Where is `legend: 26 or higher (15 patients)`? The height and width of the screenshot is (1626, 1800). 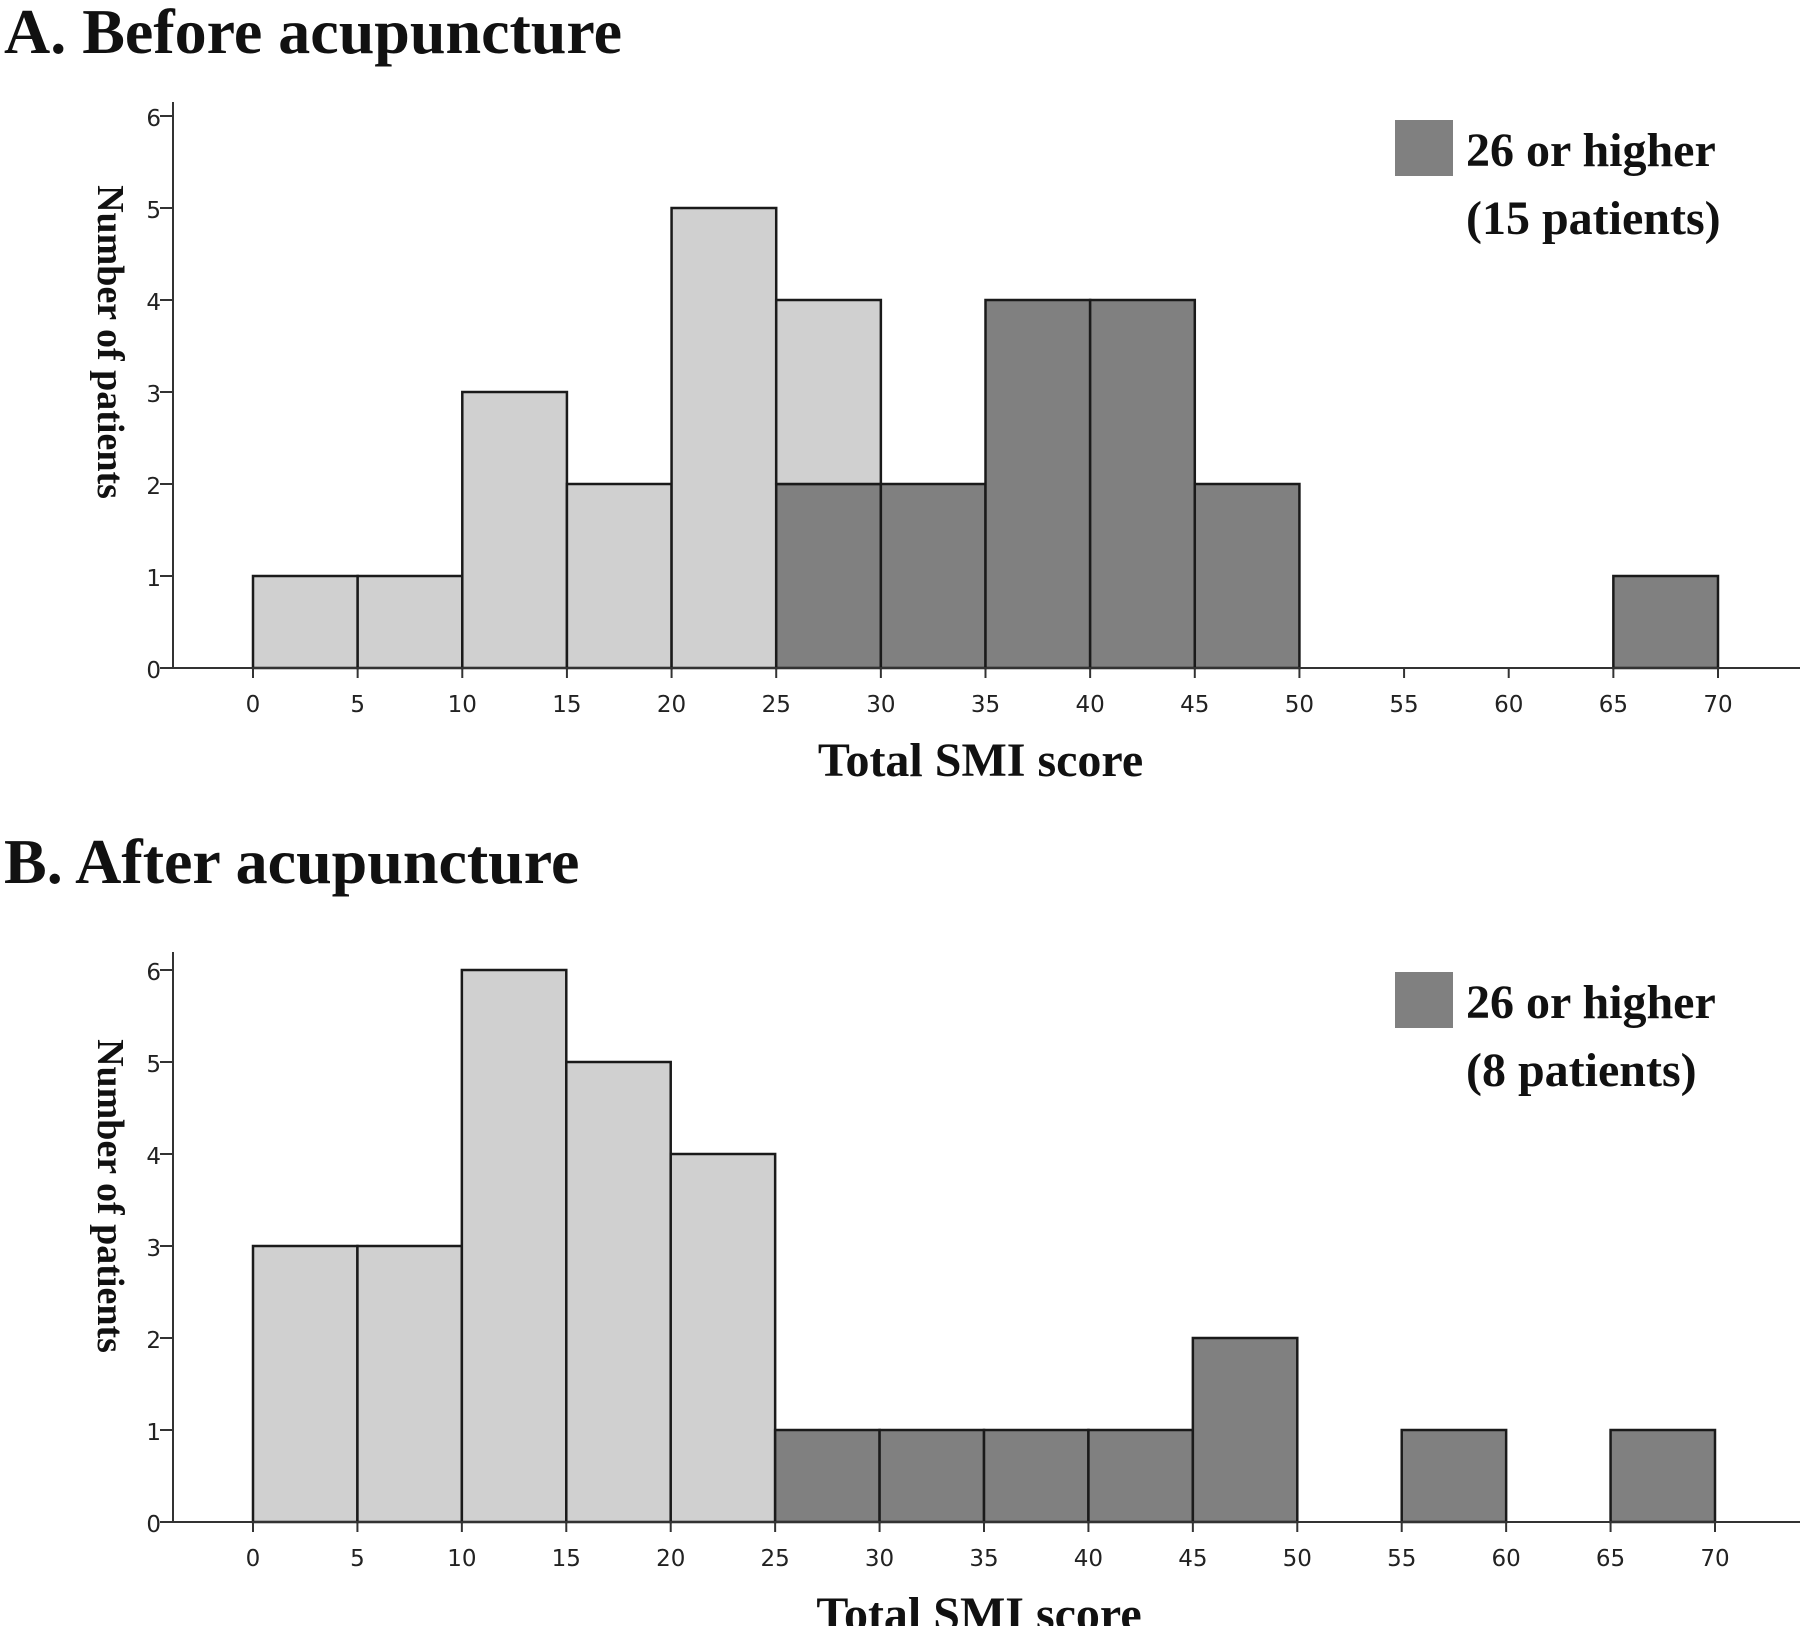 legend: 26 or higher (15 patients) is located at coordinates (1558, 182).